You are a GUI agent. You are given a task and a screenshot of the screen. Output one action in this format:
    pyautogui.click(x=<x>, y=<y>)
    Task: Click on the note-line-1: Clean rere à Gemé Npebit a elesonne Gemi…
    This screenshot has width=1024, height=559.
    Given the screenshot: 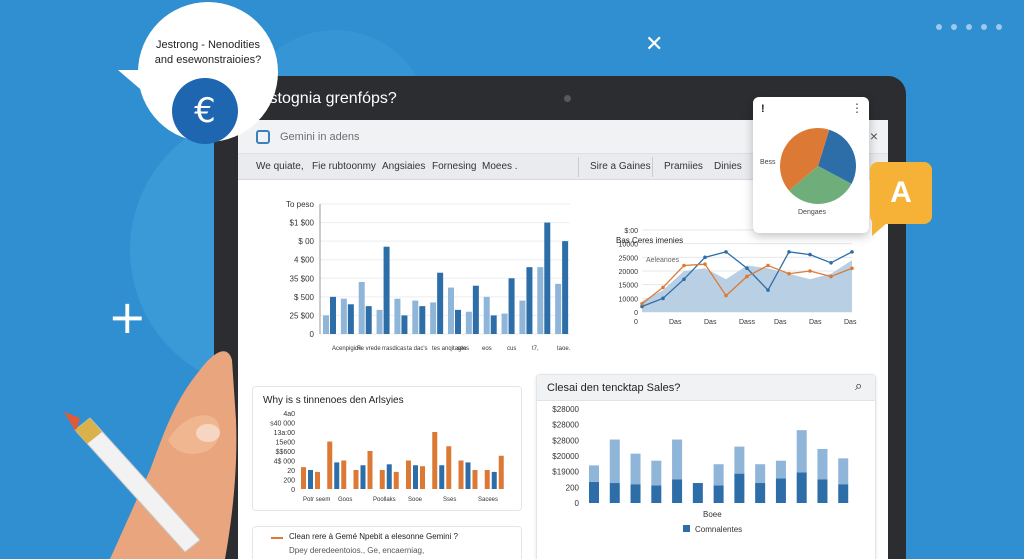 What is the action you would take?
    pyautogui.click(x=373, y=536)
    